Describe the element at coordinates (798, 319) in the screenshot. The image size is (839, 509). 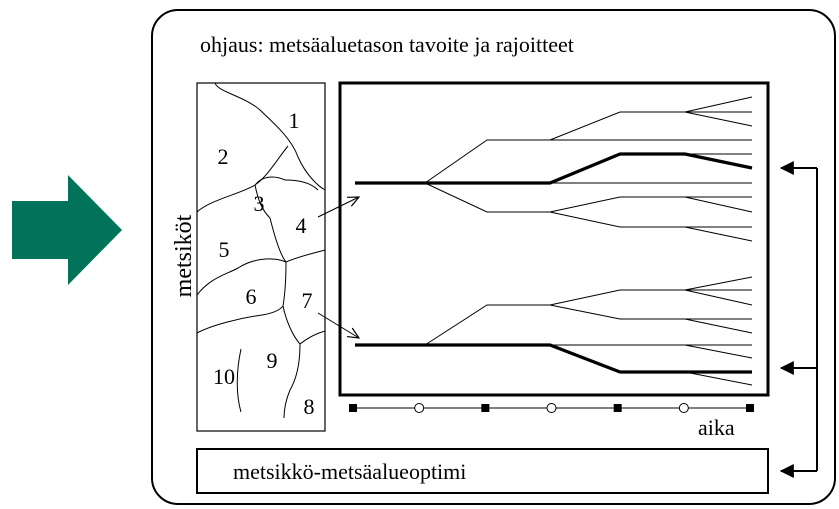
I see `feedback-loop` at that location.